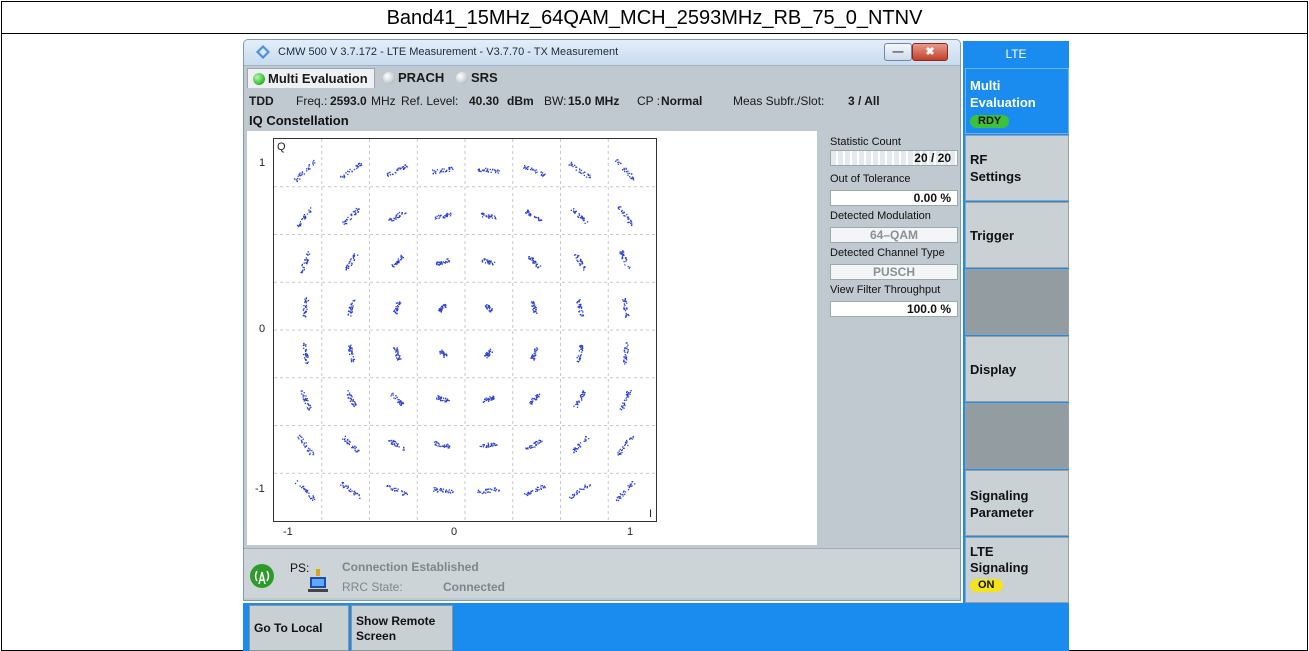  What do you see at coordinates (262, 163) in the screenshot?
I see `y-tick-label: 1` at bounding box center [262, 163].